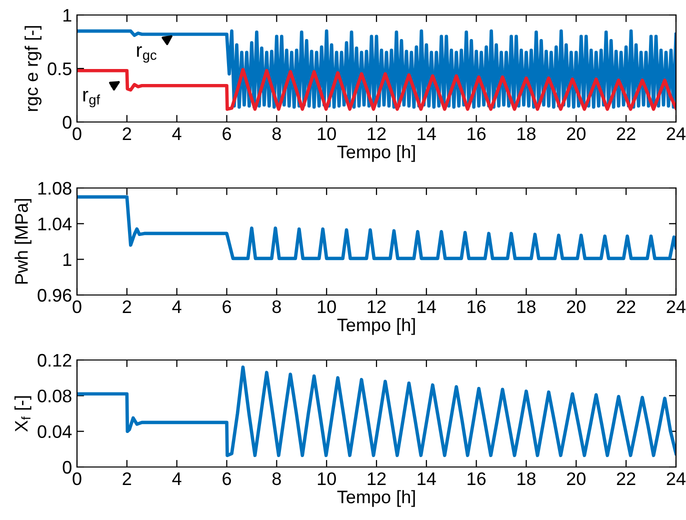 Image resolution: width=686 pixels, height=520 pixels. I want to click on y-tick-label: 0.96, so click(55, 295).